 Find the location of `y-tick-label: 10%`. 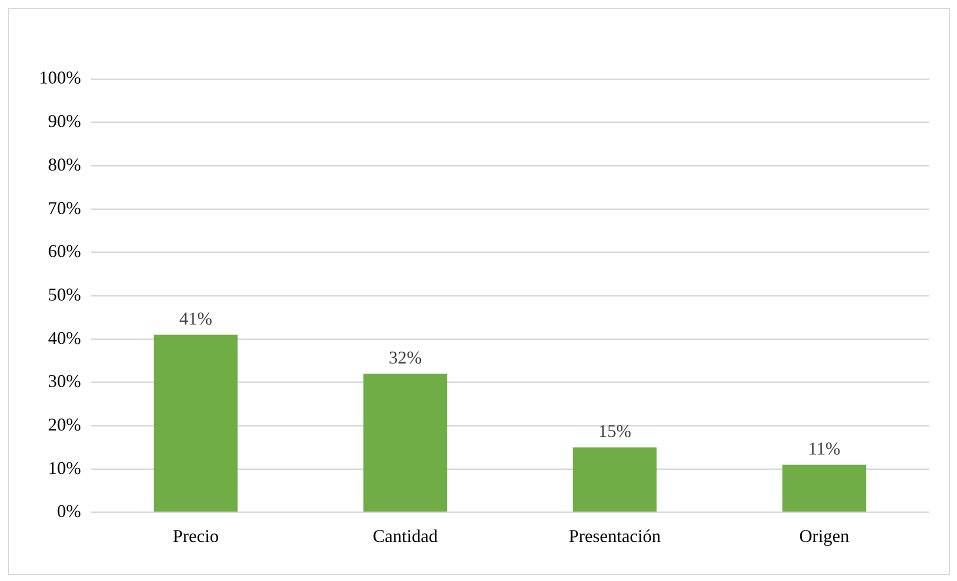

y-tick-label: 10% is located at coordinates (64, 468).